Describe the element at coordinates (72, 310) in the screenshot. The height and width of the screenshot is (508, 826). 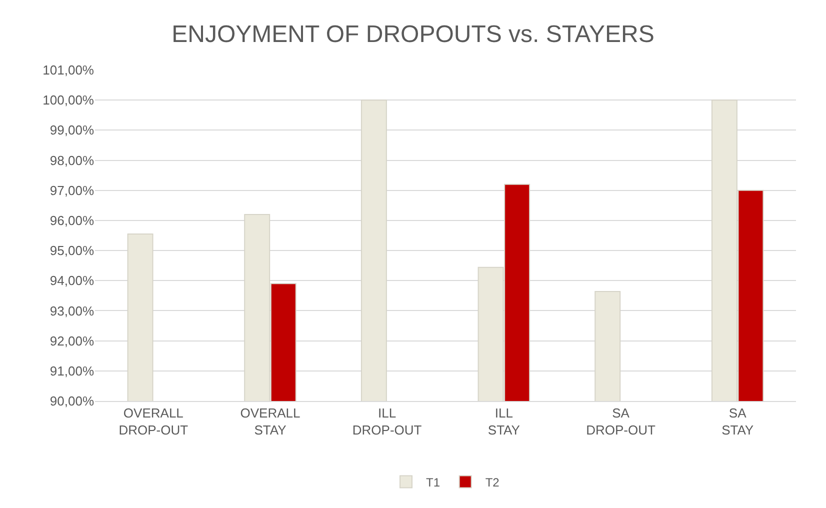
I see `y-tick-label: 93,00%` at that location.